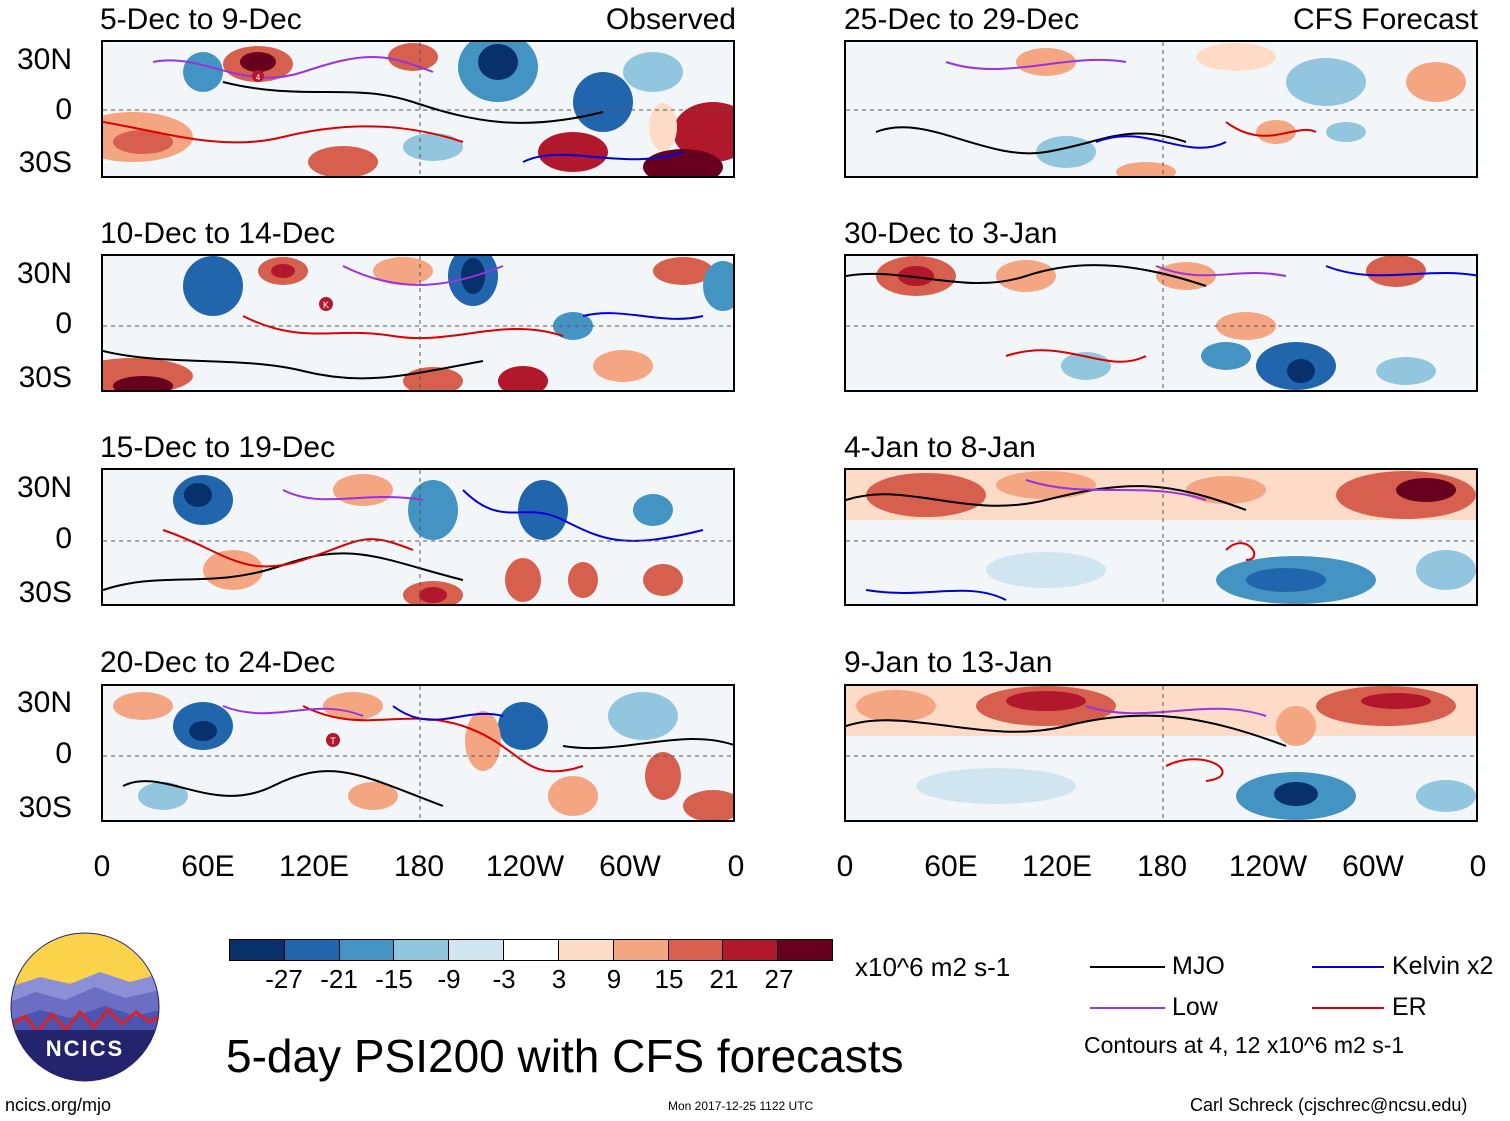  What do you see at coordinates (565, 1056) in the screenshot?
I see `main-title: 5-day PSI200 with CFS forecasts` at bounding box center [565, 1056].